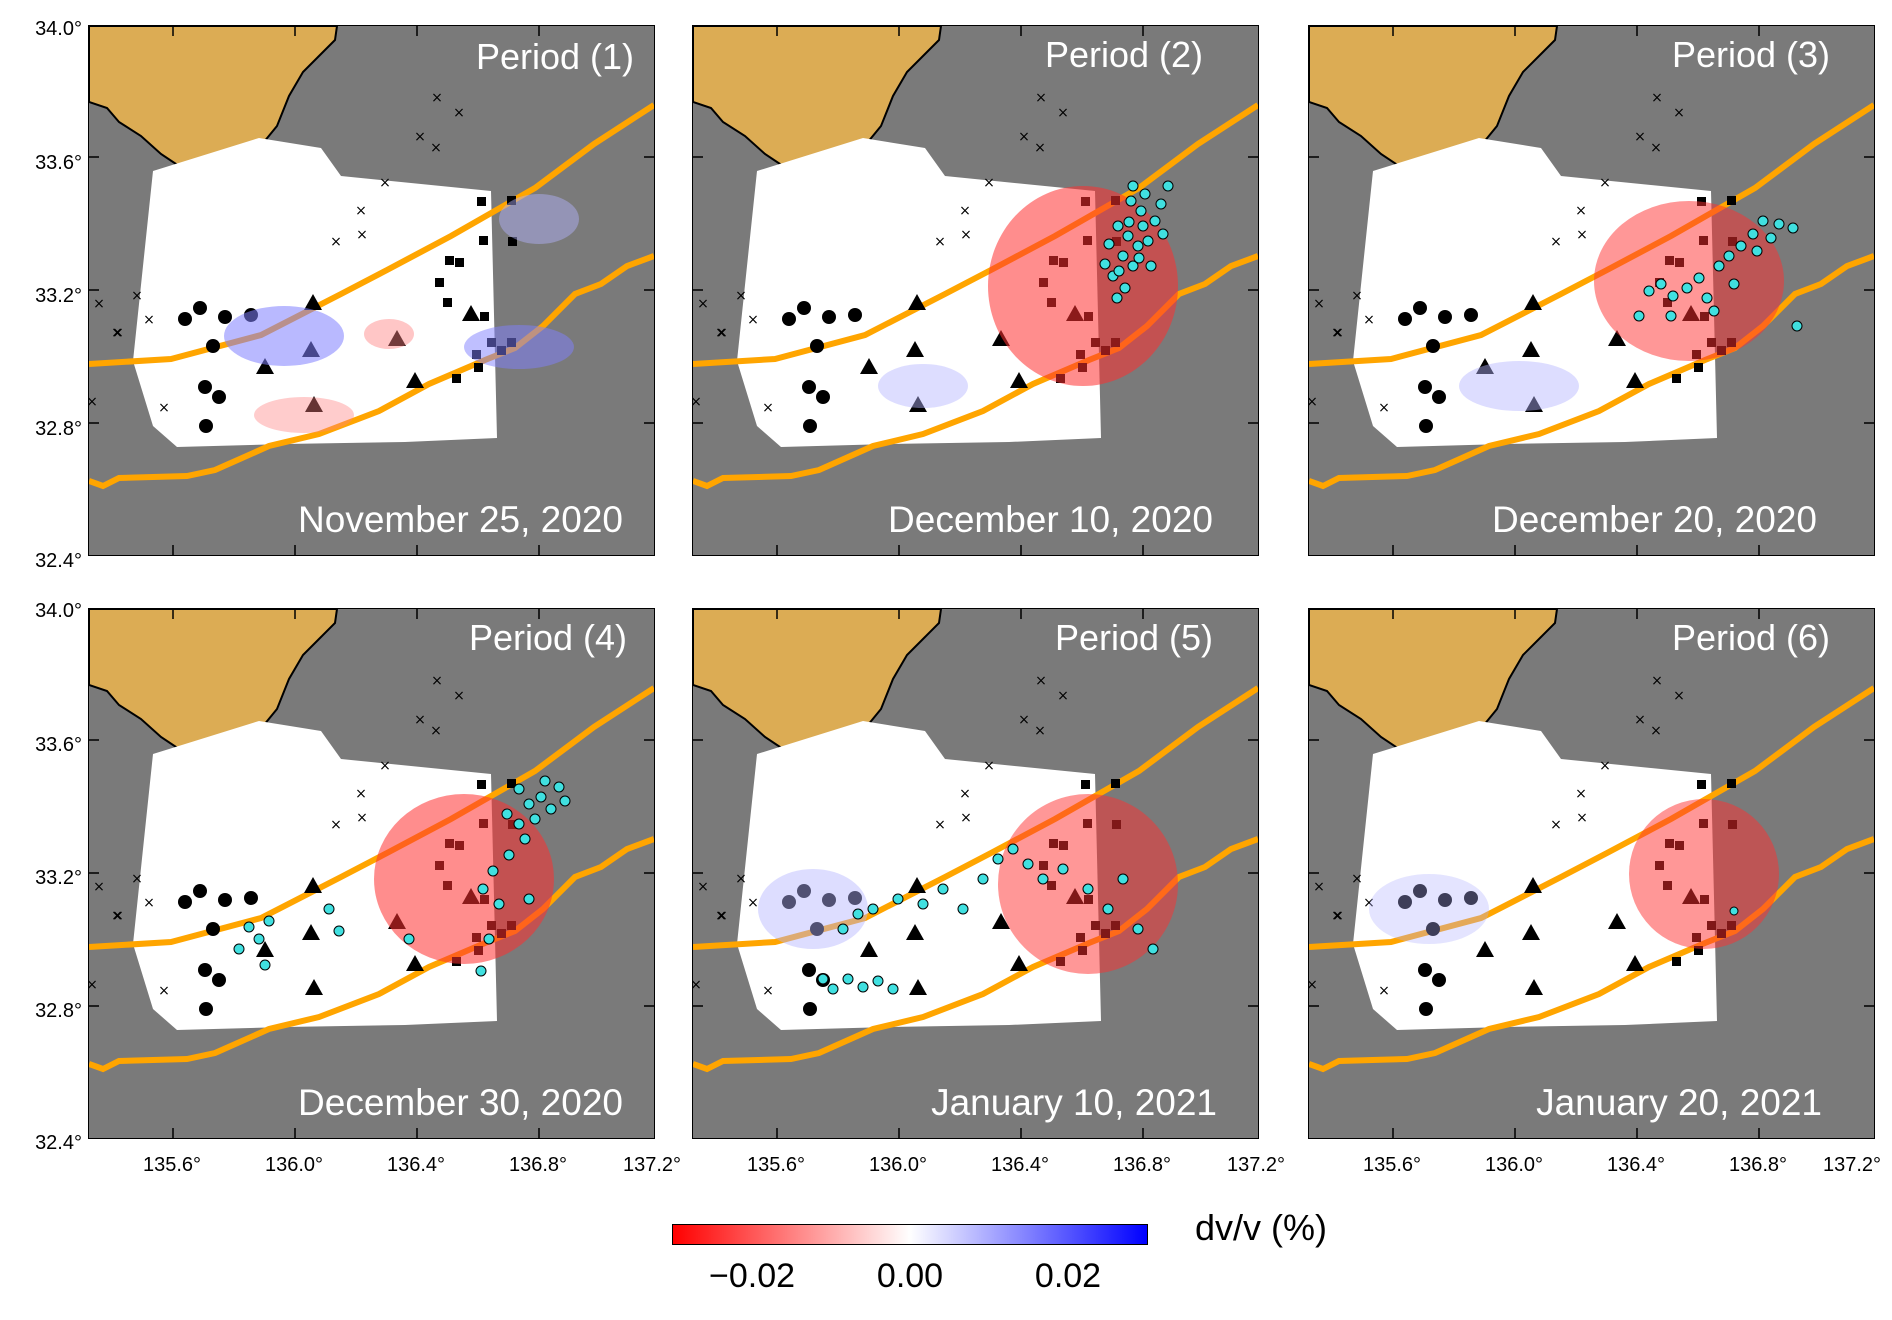  I want to click on date-label: November 25, 2020, so click(460, 519).